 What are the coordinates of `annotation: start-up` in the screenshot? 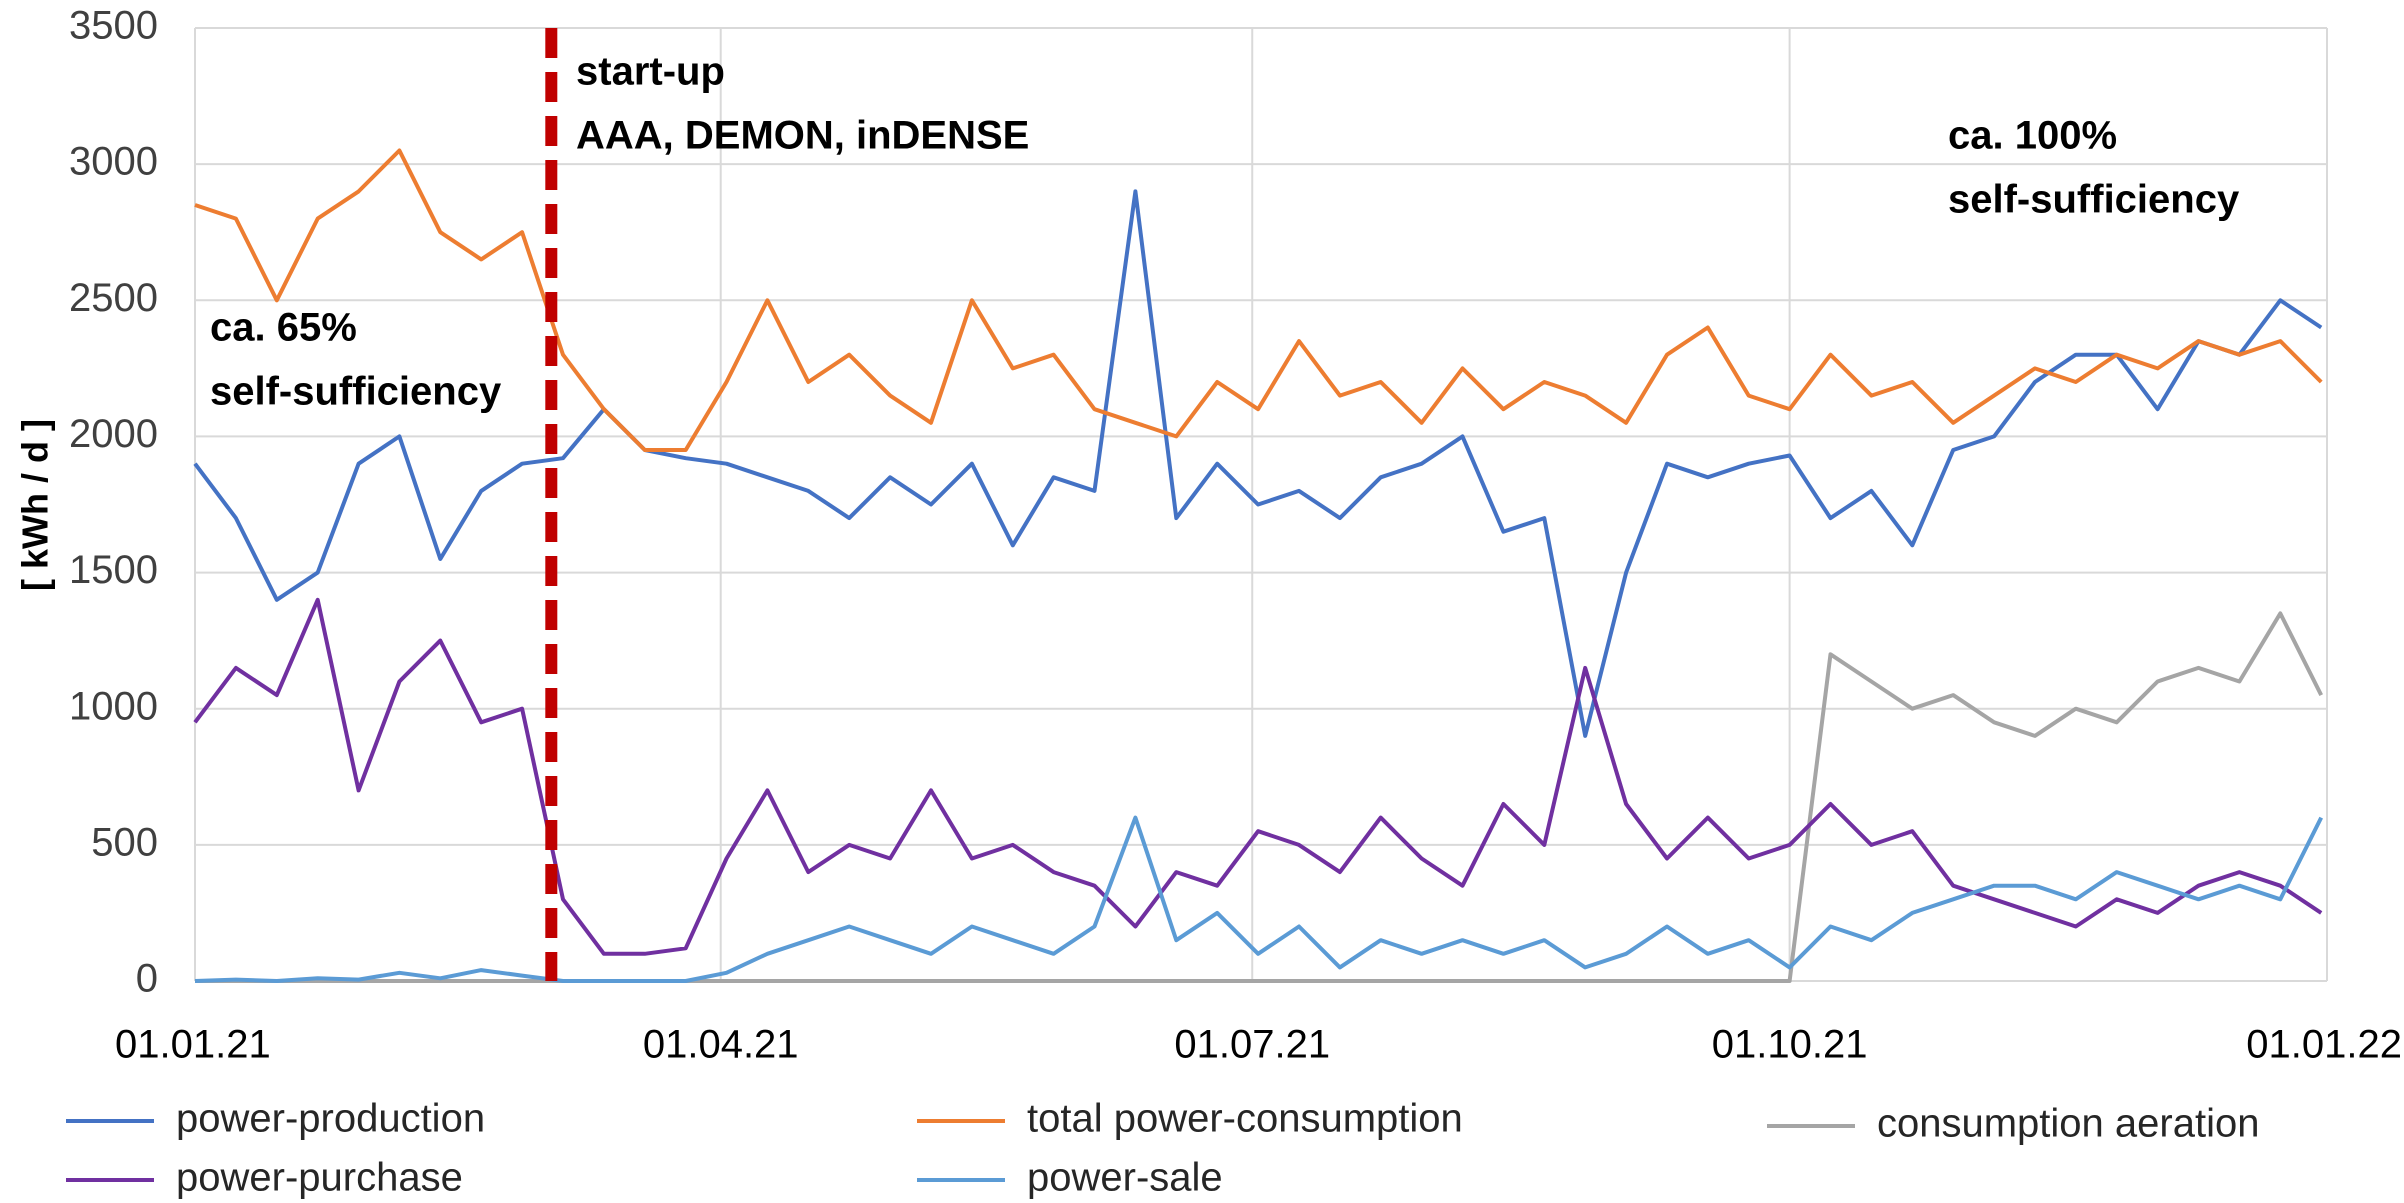 It's located at (650, 72).